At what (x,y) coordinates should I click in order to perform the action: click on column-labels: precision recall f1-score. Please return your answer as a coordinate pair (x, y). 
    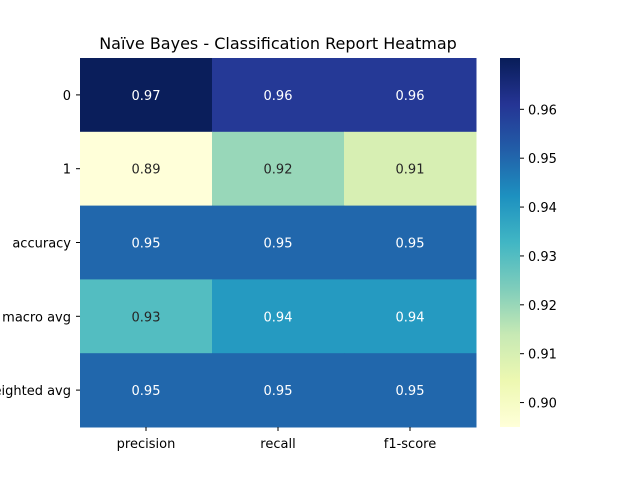
    Looking at the image, I should click on (276, 439).